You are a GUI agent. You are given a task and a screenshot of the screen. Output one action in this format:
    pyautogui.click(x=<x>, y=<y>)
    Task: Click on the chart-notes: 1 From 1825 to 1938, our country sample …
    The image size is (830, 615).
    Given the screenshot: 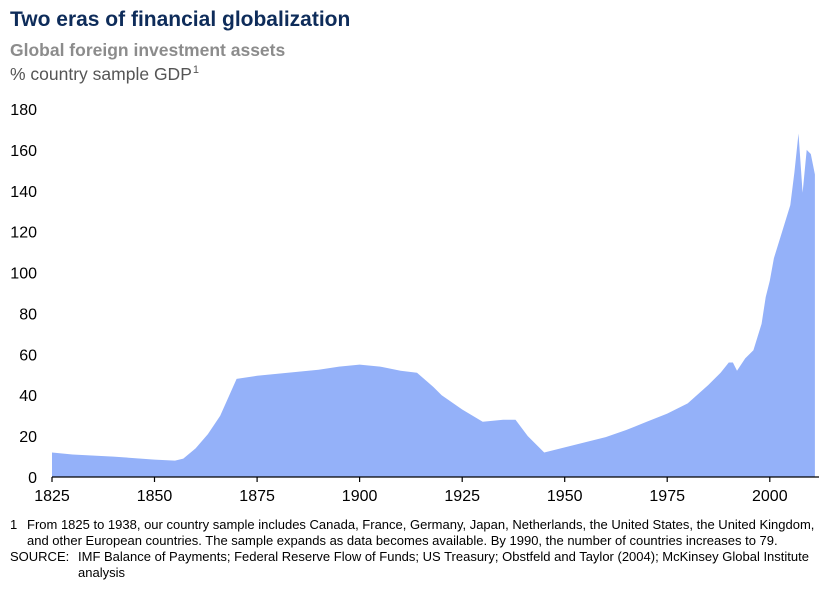 What is the action you would take?
    pyautogui.click(x=416, y=549)
    